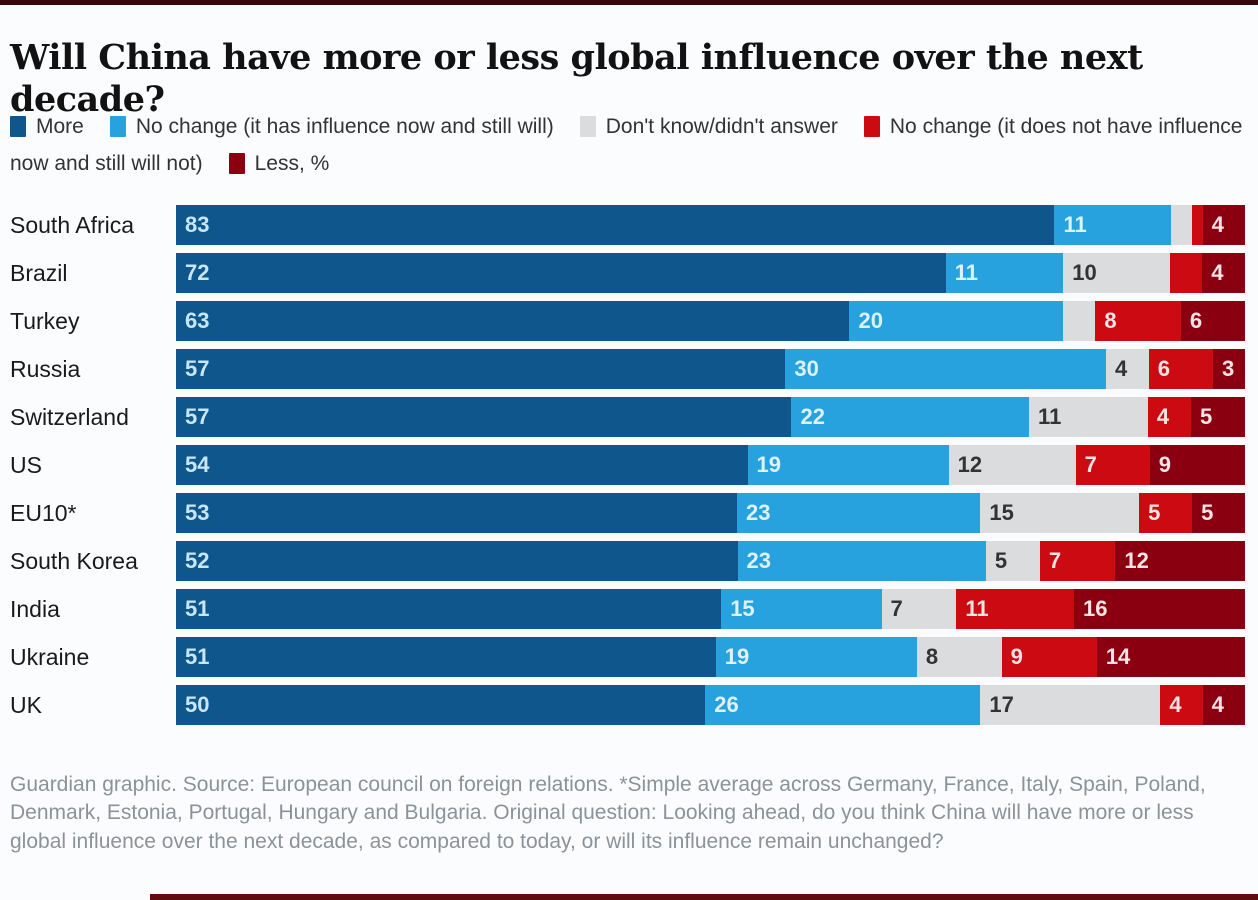  I want to click on segment-value: 51, so click(197, 656).